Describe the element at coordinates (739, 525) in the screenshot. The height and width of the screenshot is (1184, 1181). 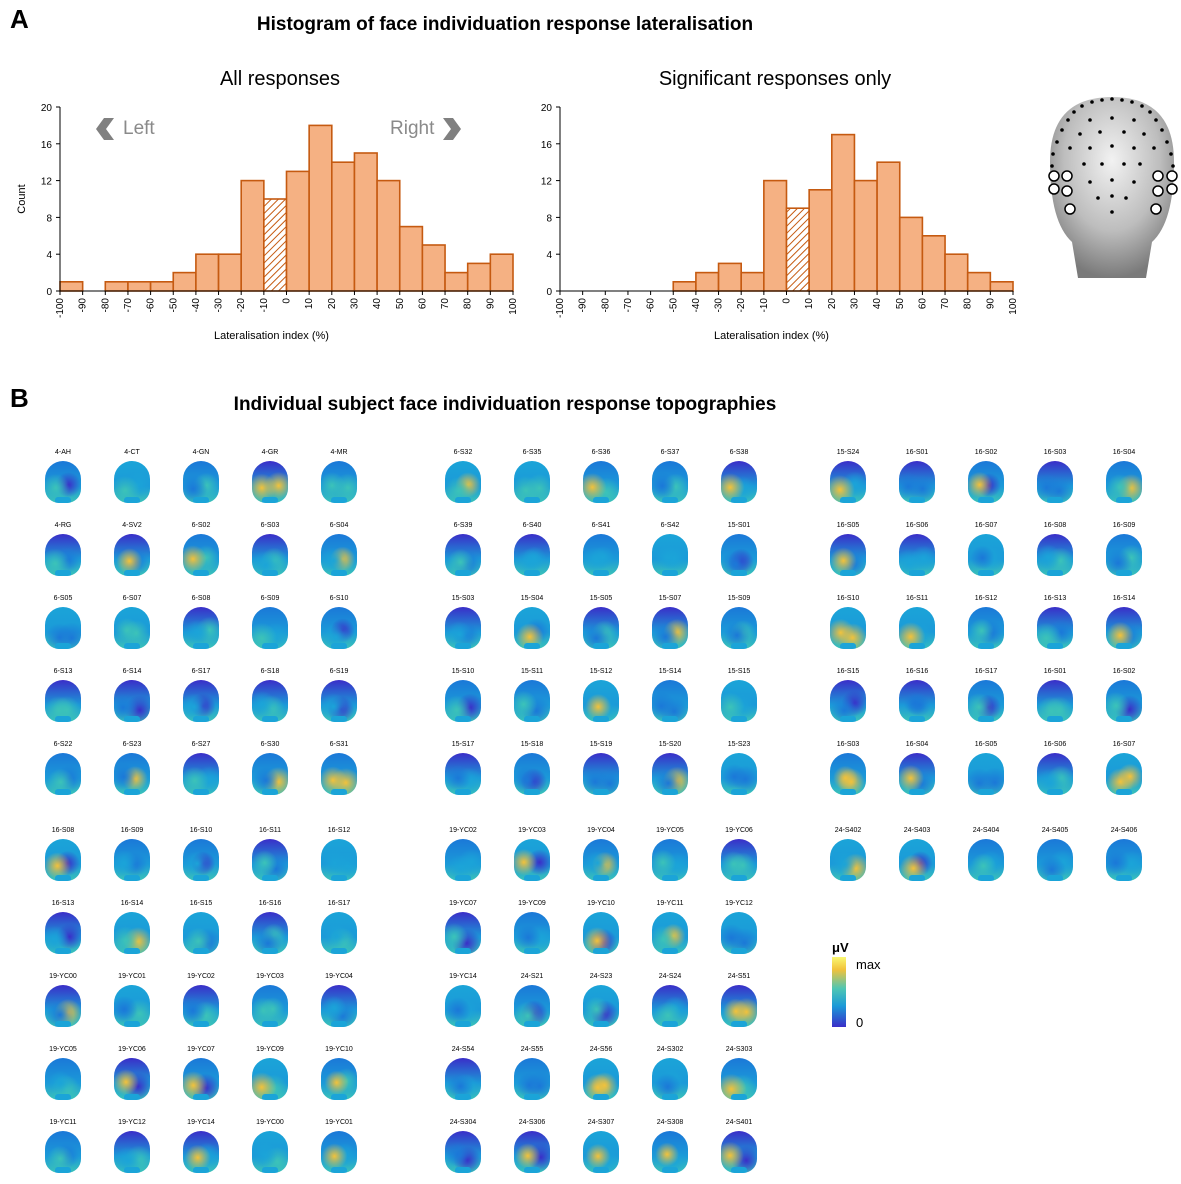
I see `subject-label: 15-S01` at that location.